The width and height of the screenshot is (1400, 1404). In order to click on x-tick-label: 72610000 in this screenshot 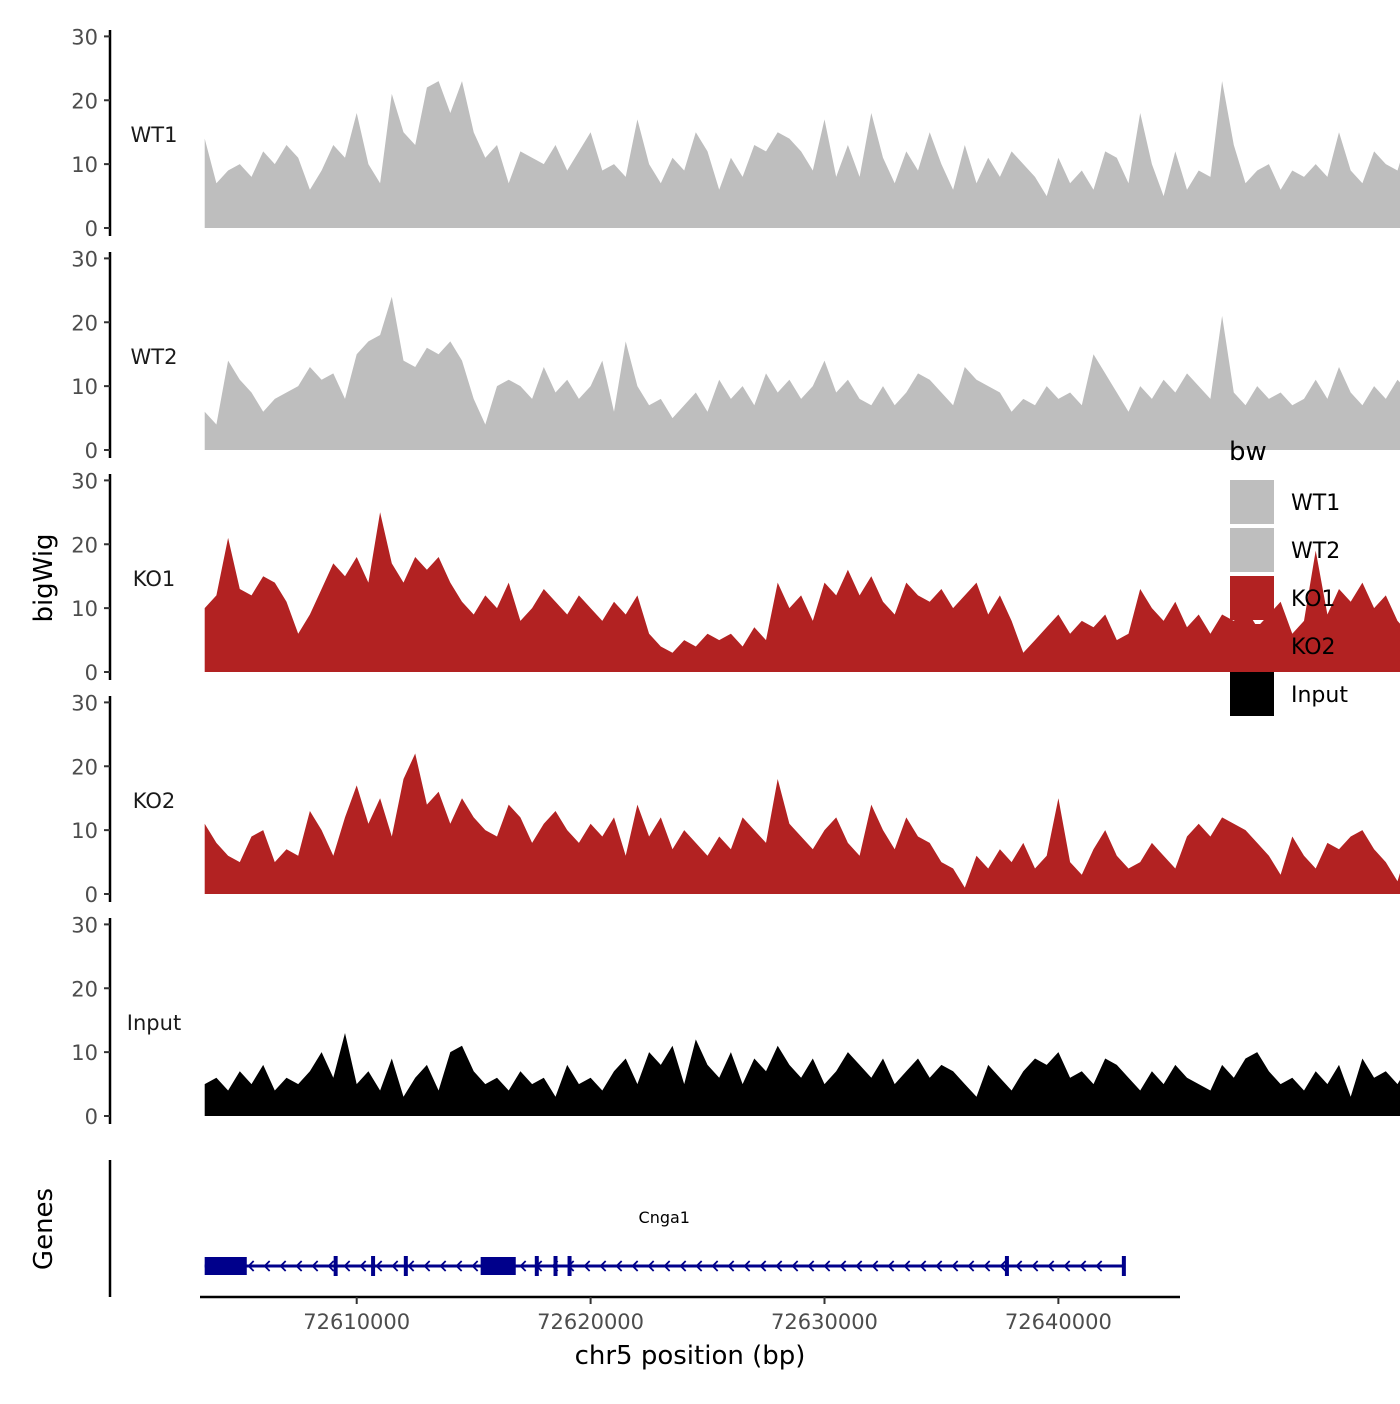, I will do `click(356, 1322)`.